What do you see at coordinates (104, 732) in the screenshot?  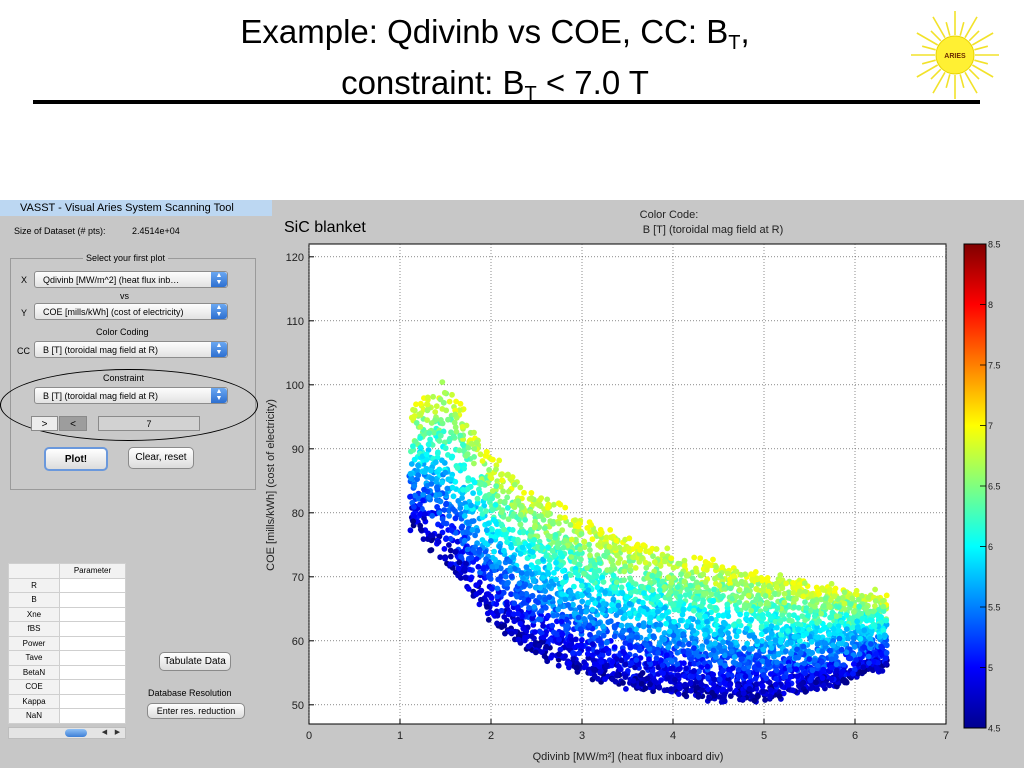 I see `scroll-left-icon: ◀` at bounding box center [104, 732].